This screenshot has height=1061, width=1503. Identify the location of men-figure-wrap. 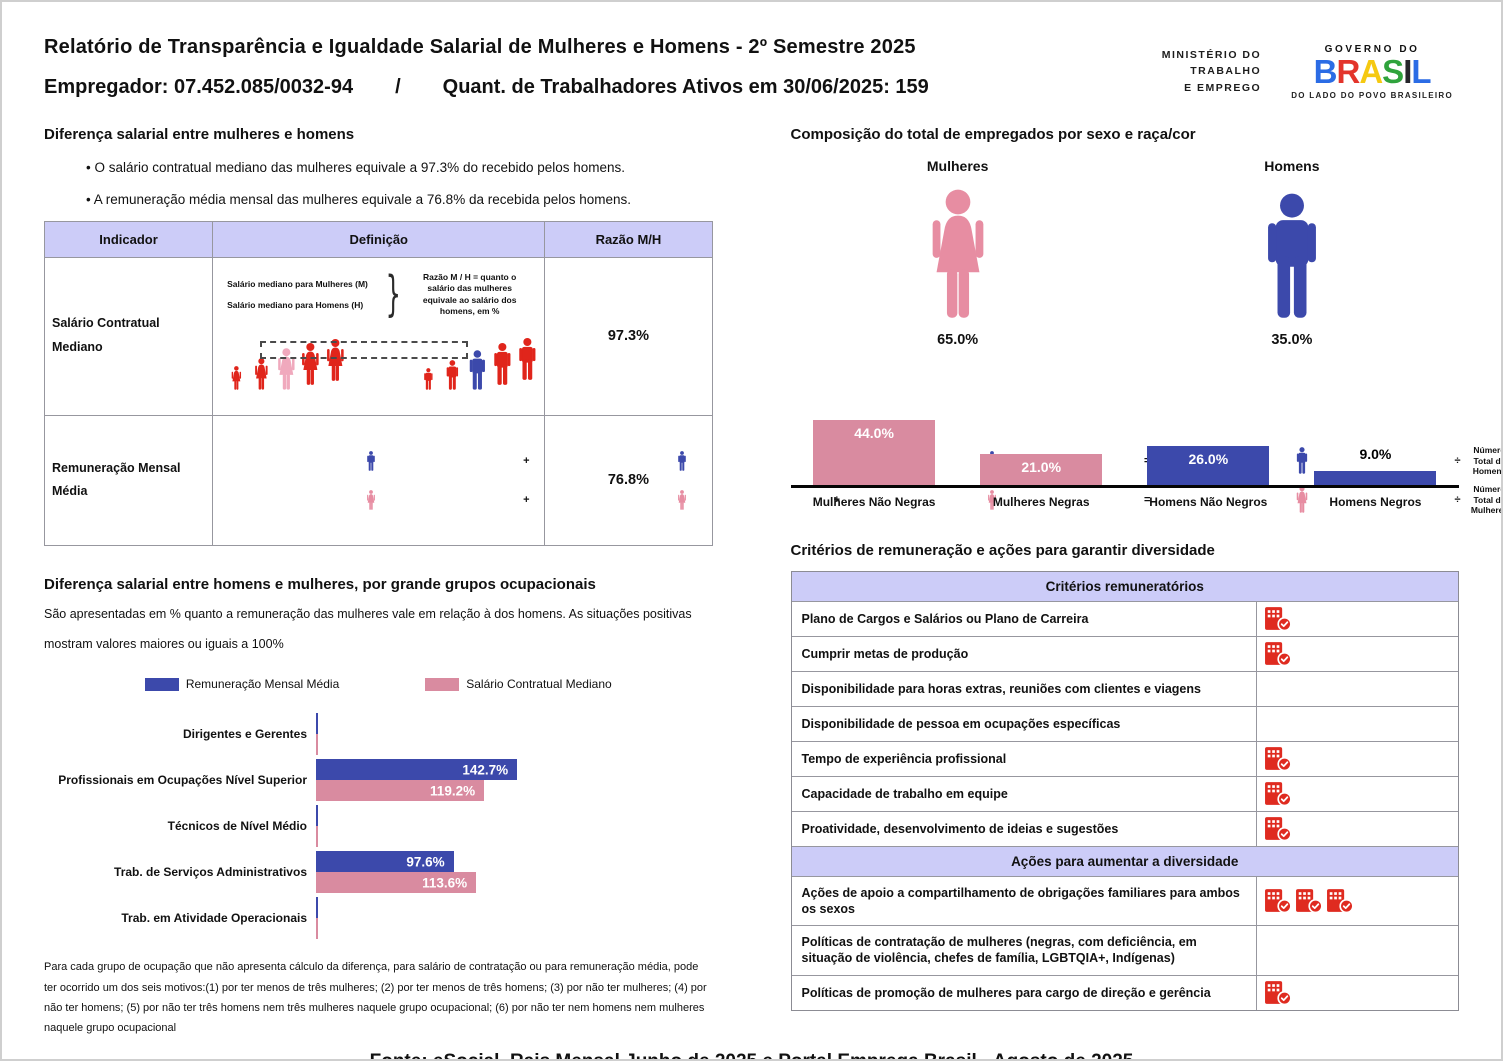
(1292, 253).